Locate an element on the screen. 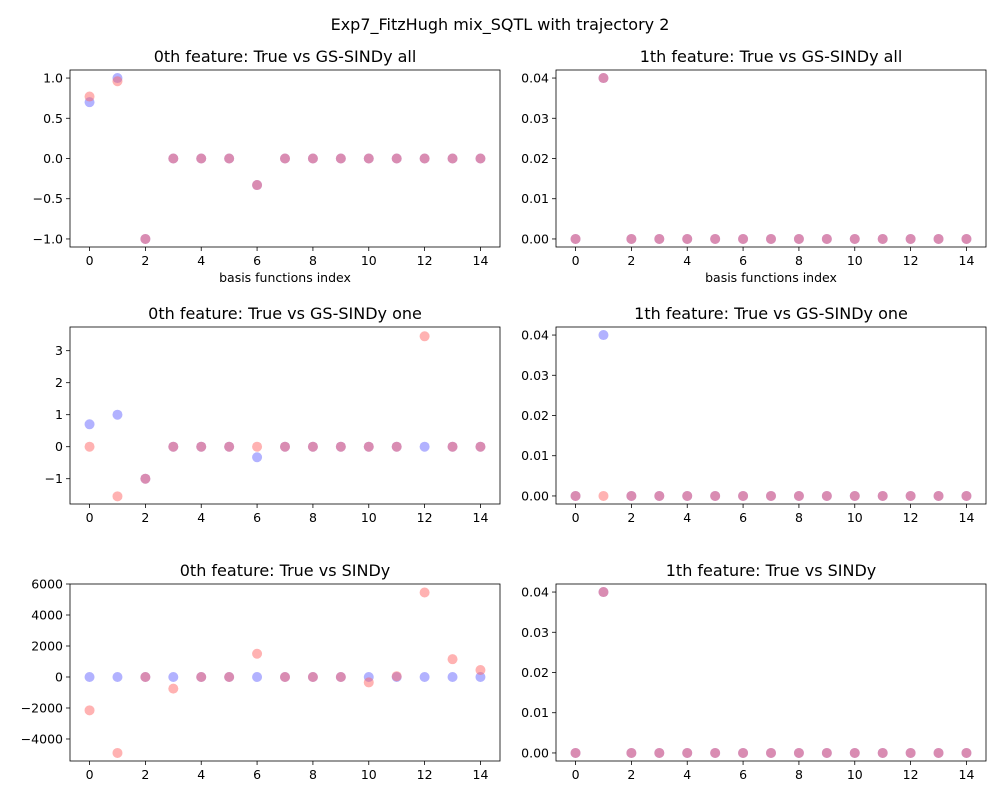  y-tick-label: 0.5 is located at coordinates (53, 118).